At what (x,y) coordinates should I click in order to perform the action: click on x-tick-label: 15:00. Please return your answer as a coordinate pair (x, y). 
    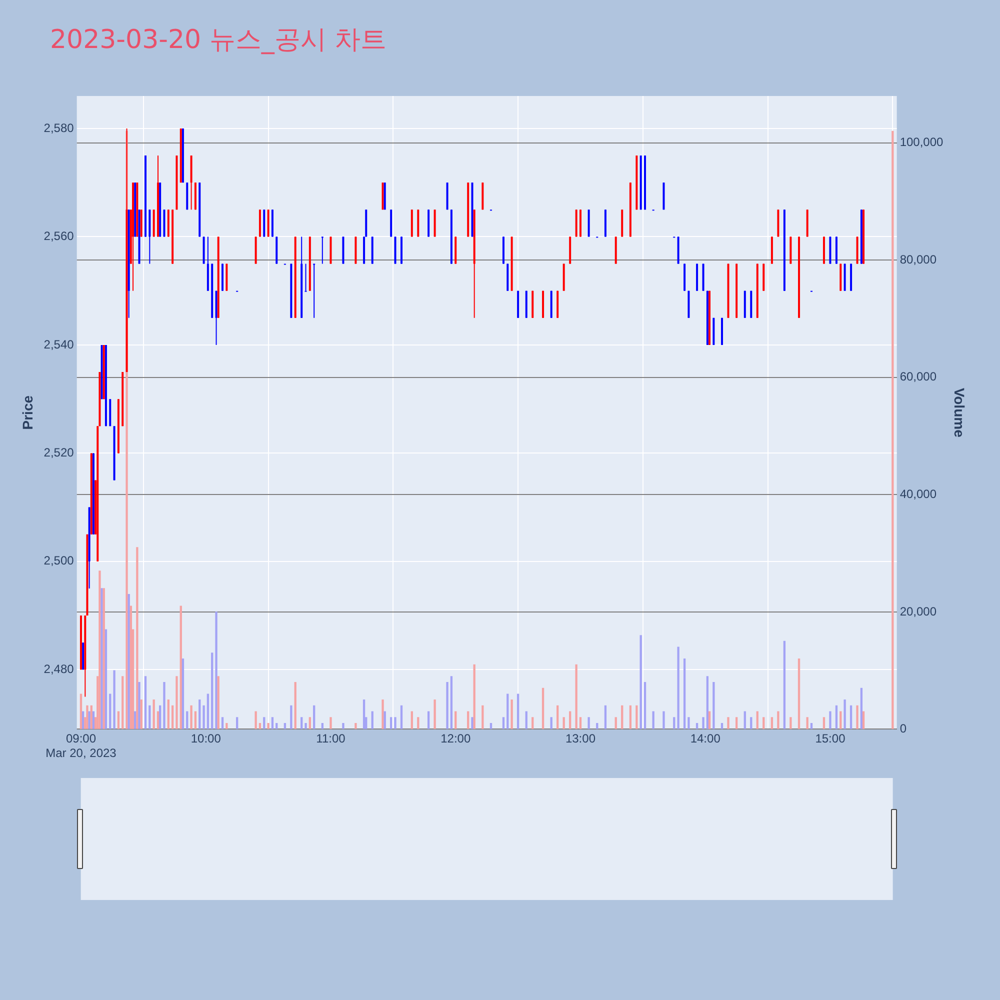
    Looking at the image, I should click on (830, 739).